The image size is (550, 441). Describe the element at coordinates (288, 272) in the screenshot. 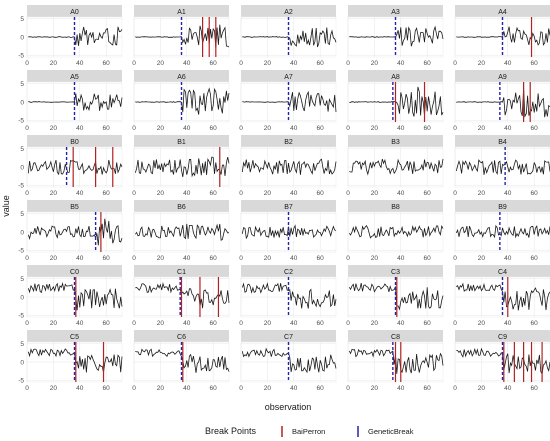

I see `panel-title: C2` at that location.